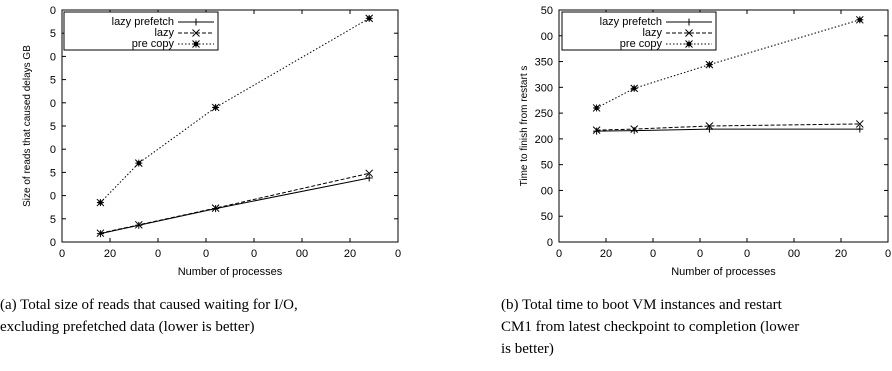 The image size is (892, 371). Describe the element at coordinates (524, 126) in the screenshot. I see `y-axis-label: Time to finish from restart s` at that location.